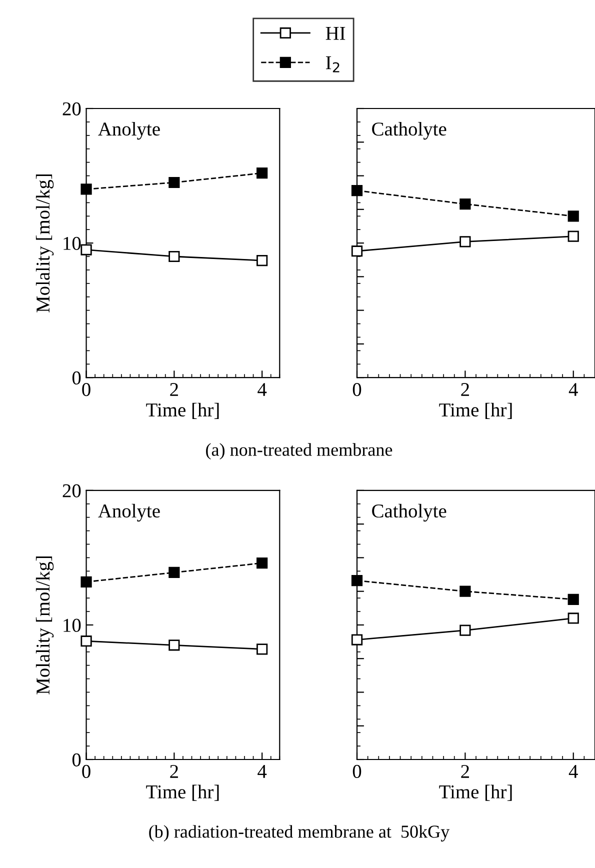  I want to click on text: (b) radiation-treated membrane at 50kGy, so click(299, 833).